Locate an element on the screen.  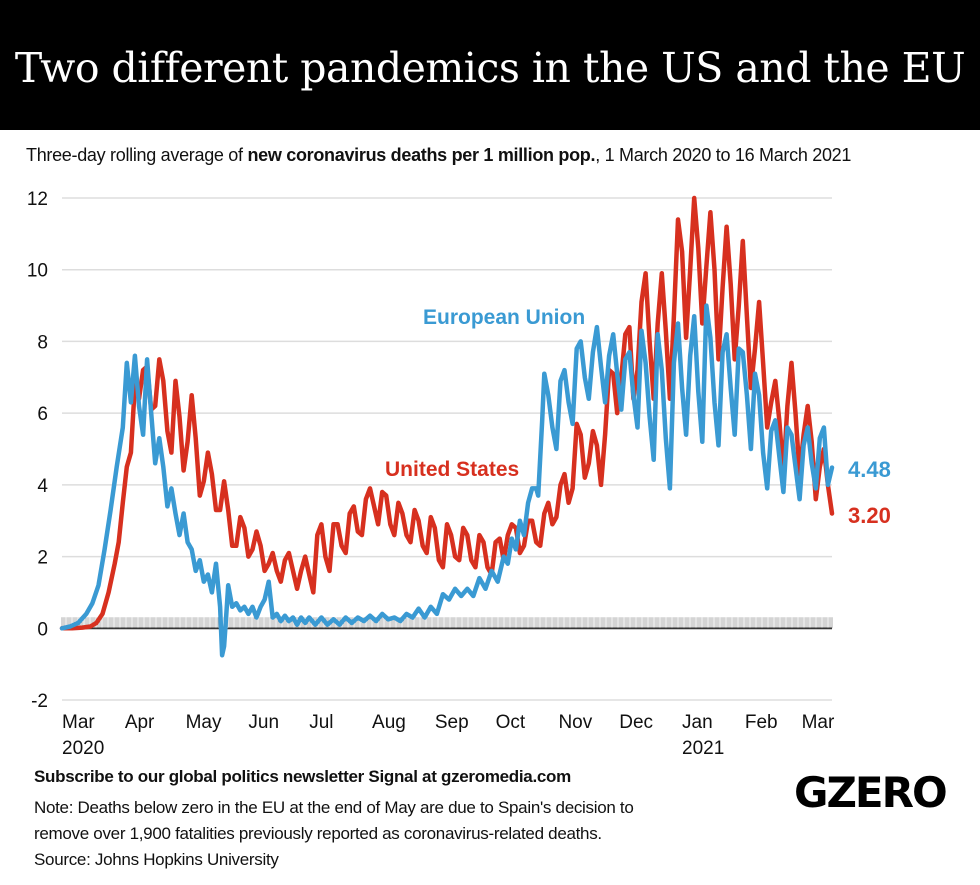
y-tick-label: 10 is located at coordinates (37, 271).